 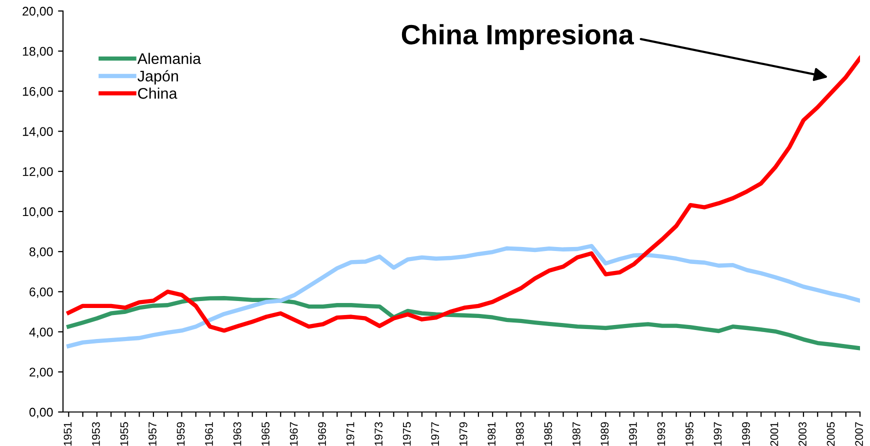 I want to click on x-tick-label: 2005, so click(x=830, y=434).